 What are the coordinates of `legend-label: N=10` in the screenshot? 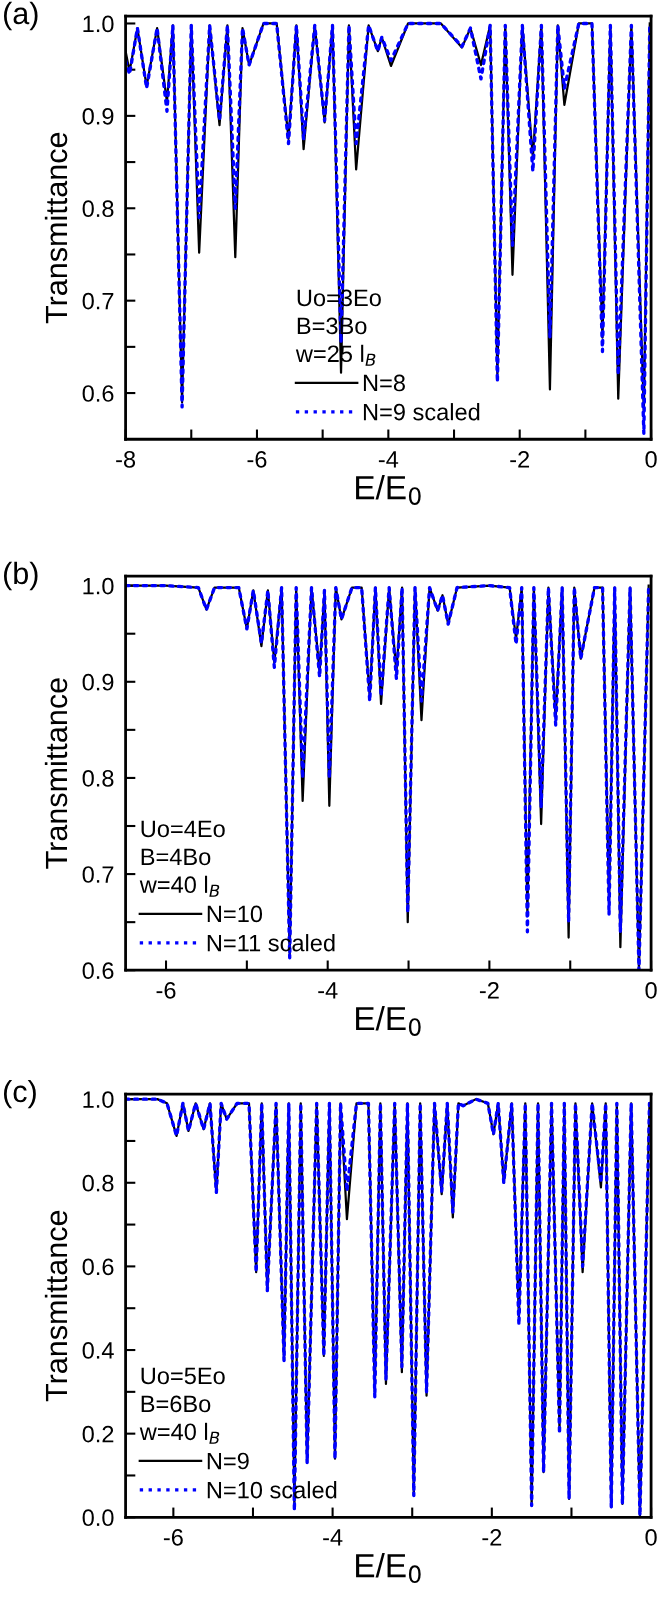 It's located at (235, 914).